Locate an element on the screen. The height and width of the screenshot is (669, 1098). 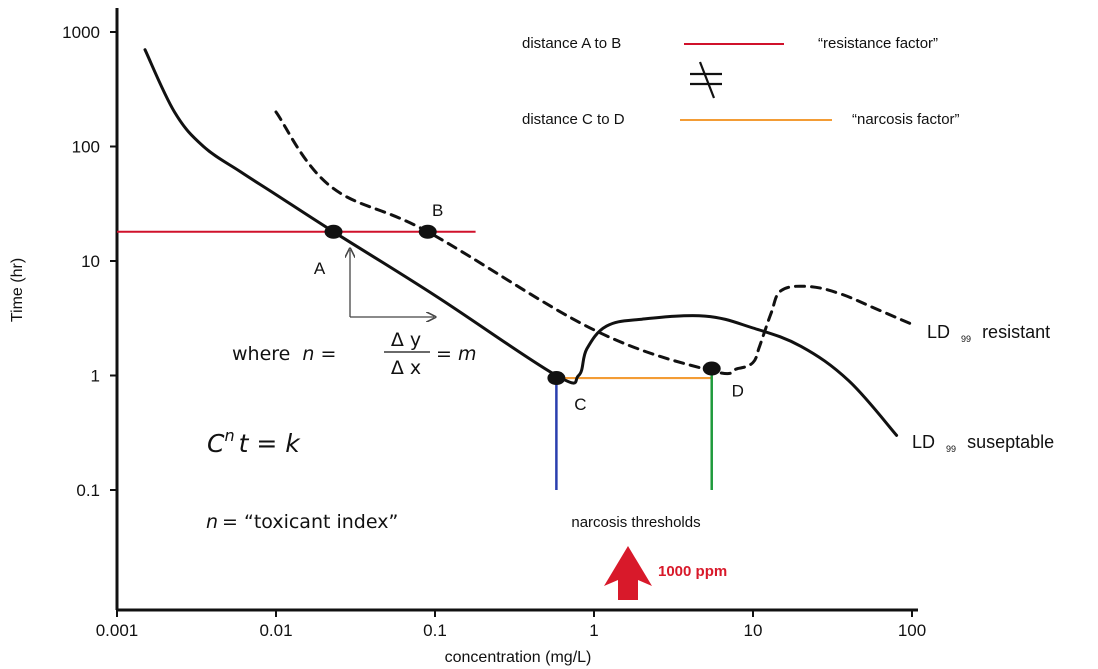
point-c is located at coordinates (556, 378).